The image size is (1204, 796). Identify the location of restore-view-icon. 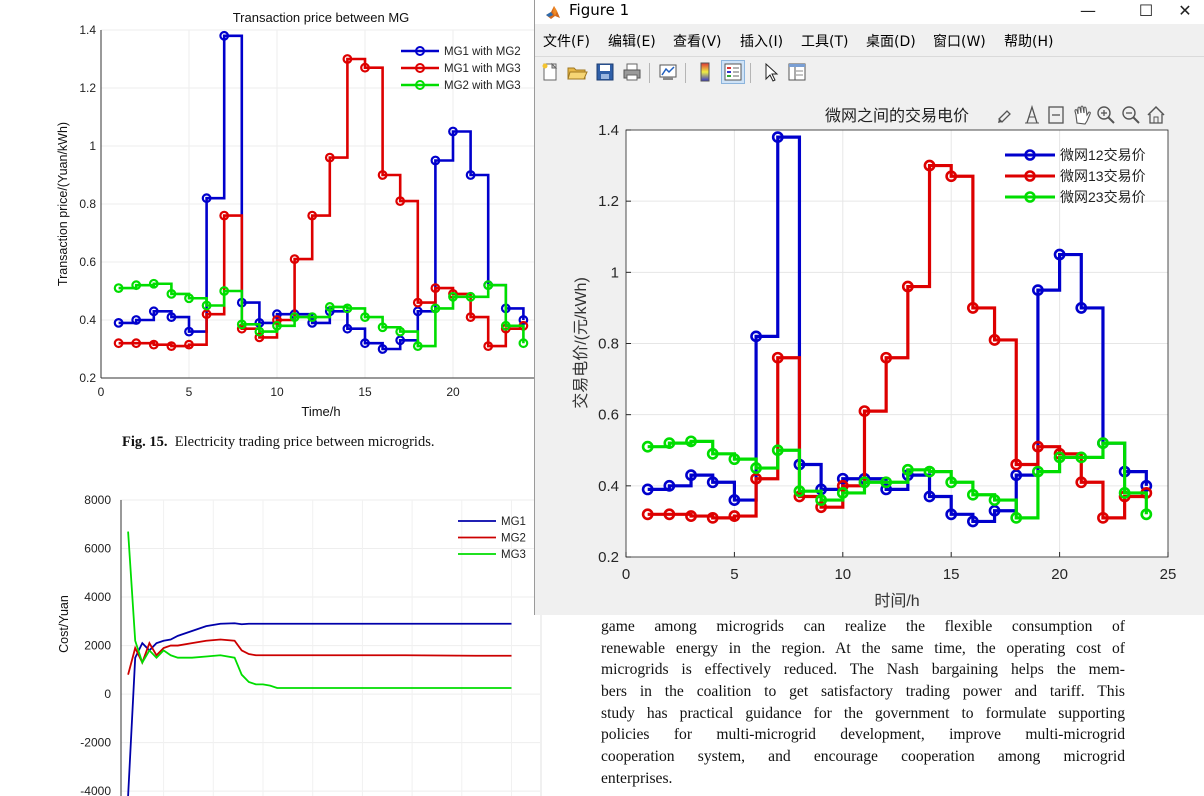
(1056, 115).